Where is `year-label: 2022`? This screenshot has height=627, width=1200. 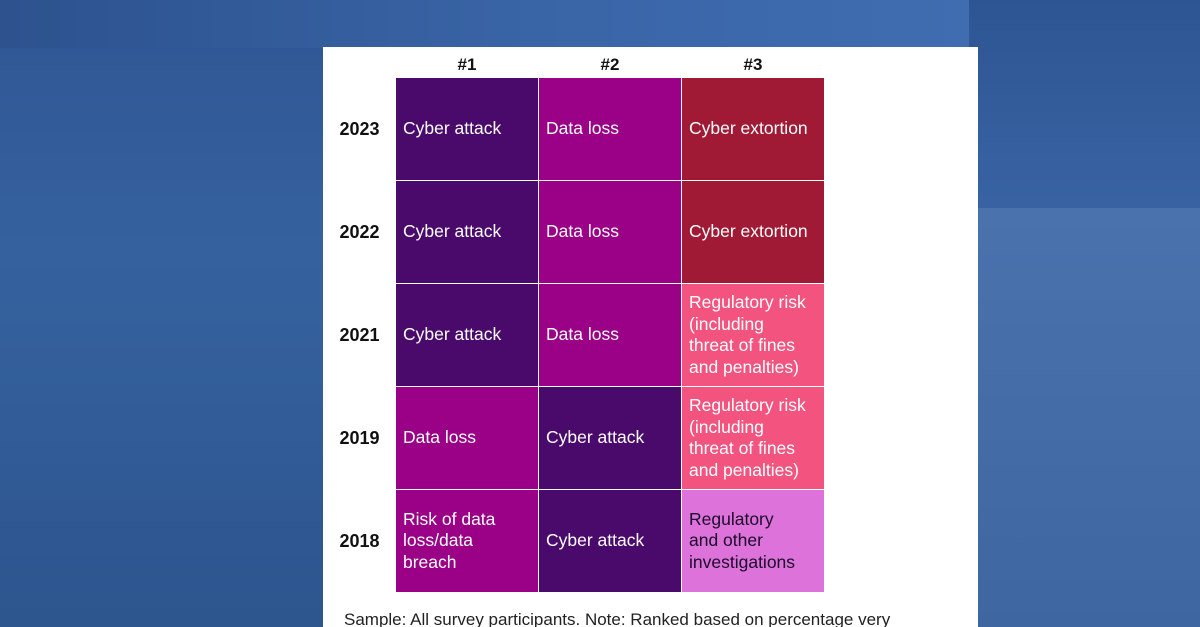
year-label: 2022 is located at coordinates (359, 231).